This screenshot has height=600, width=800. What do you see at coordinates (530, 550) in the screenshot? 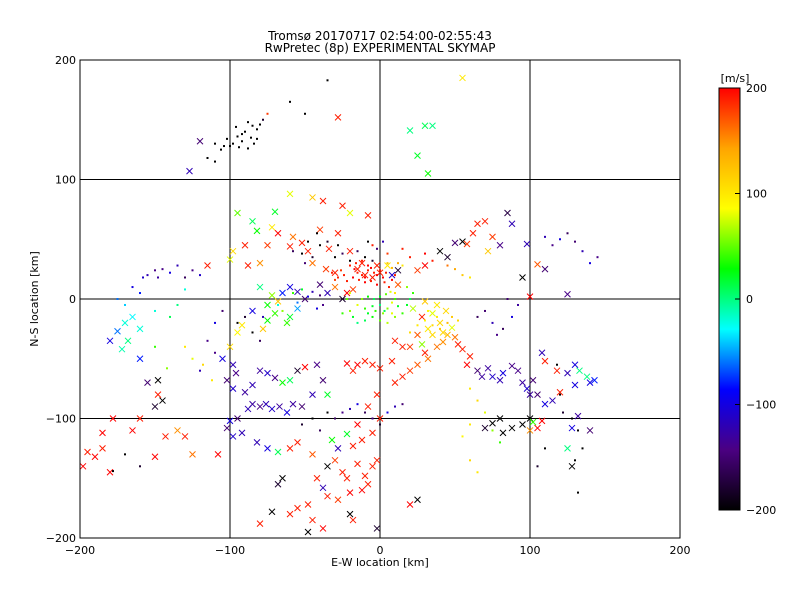
I see `x-tick-label: 100` at bounding box center [530, 550].